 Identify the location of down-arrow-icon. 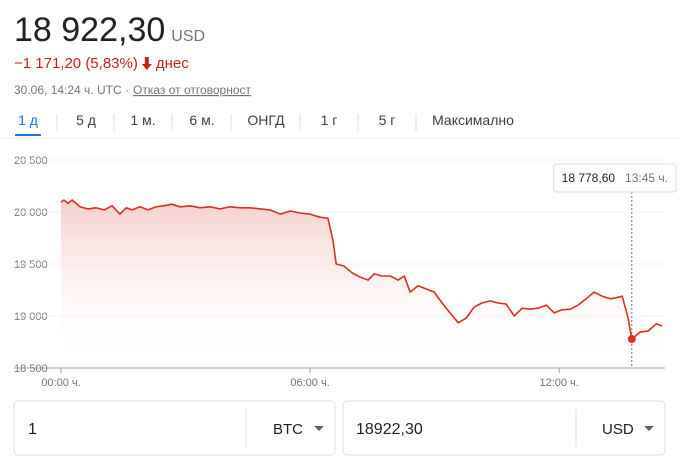
(146, 63).